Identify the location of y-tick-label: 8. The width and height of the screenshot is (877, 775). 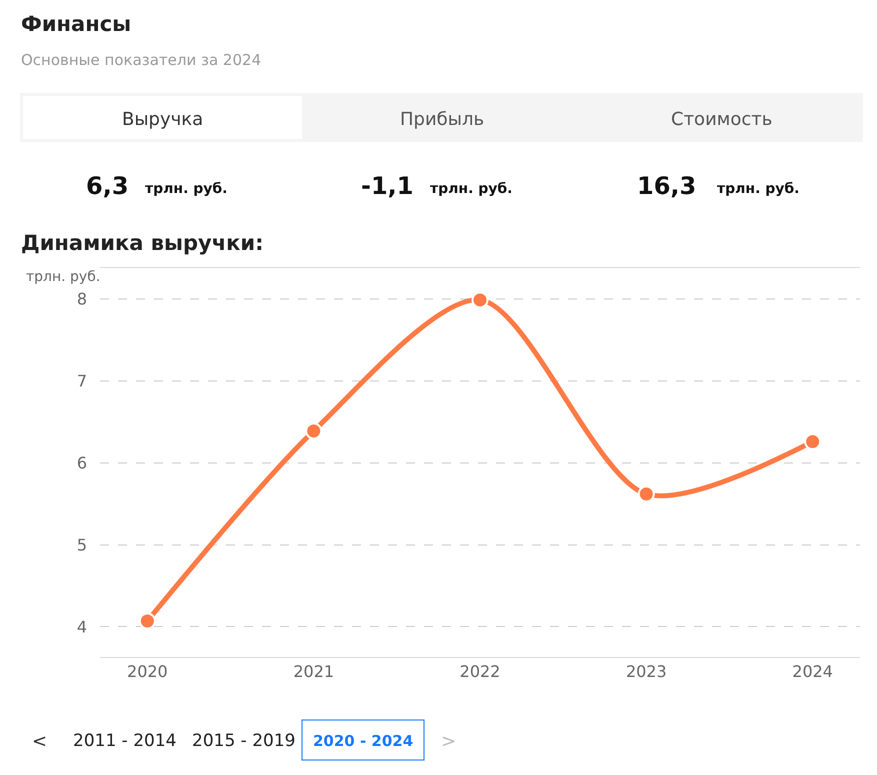
(81, 299).